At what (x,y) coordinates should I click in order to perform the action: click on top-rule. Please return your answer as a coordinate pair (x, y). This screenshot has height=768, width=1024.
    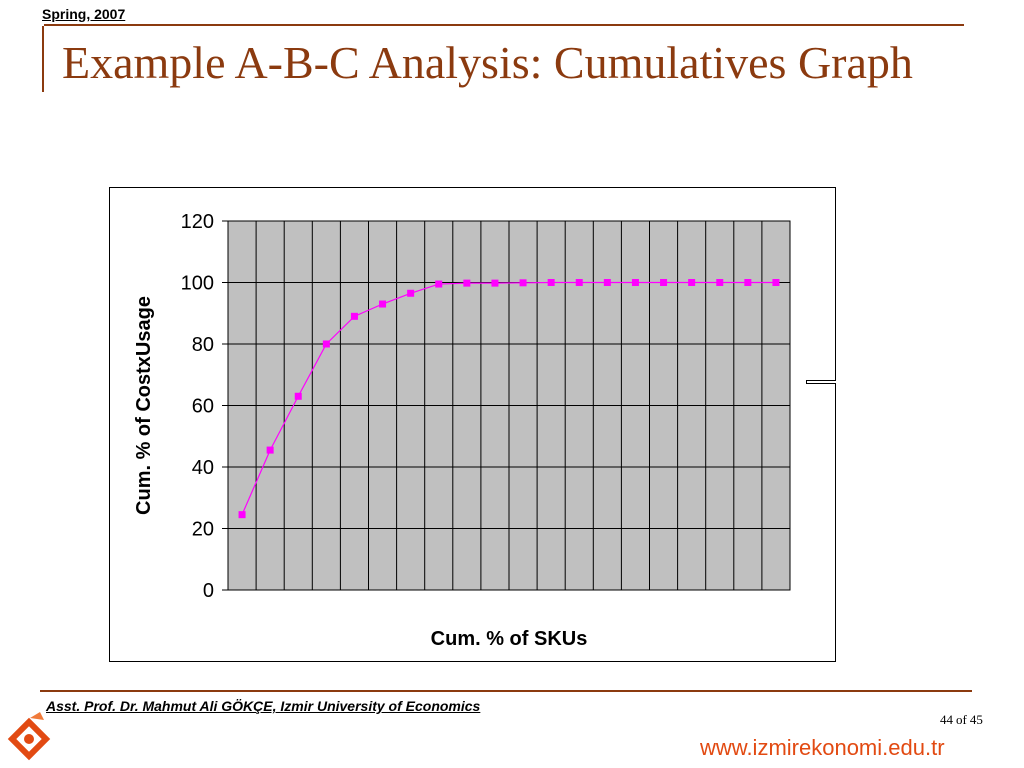
    Looking at the image, I should click on (504, 25).